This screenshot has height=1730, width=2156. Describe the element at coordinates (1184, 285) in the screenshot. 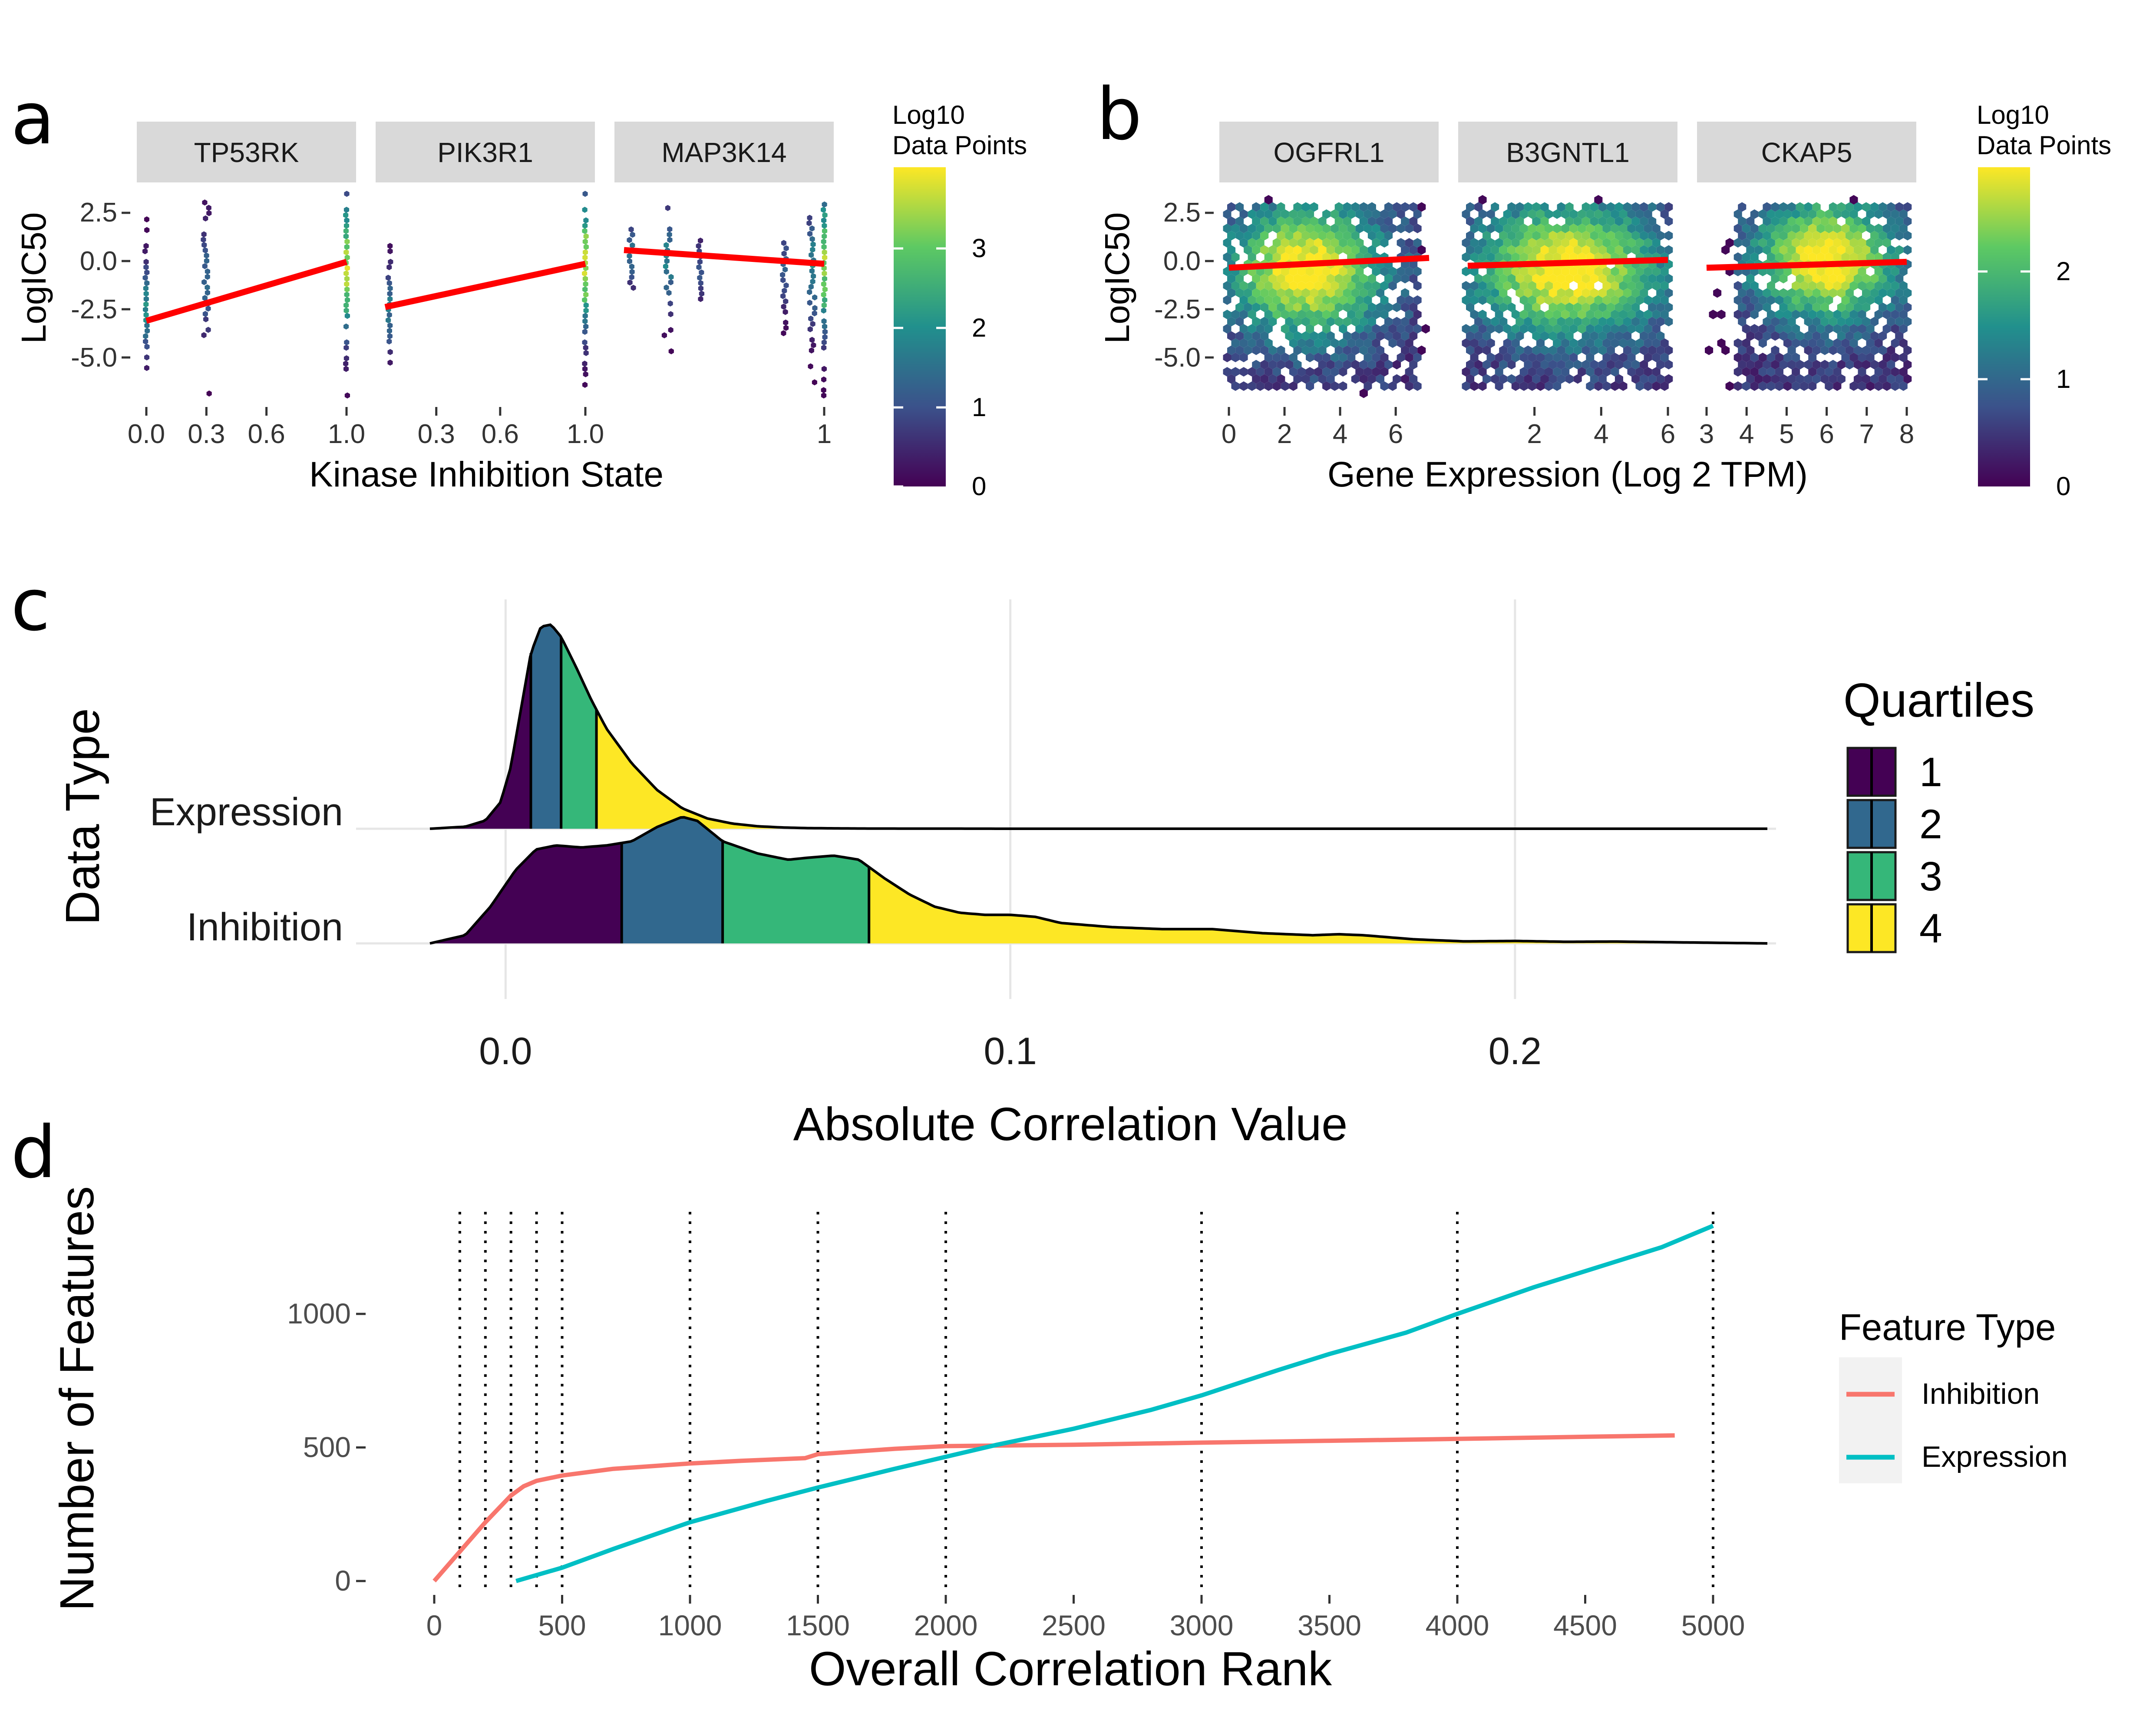

I see `b-y-axis: 2.5 0.0 -2.5 -5.0` at that location.